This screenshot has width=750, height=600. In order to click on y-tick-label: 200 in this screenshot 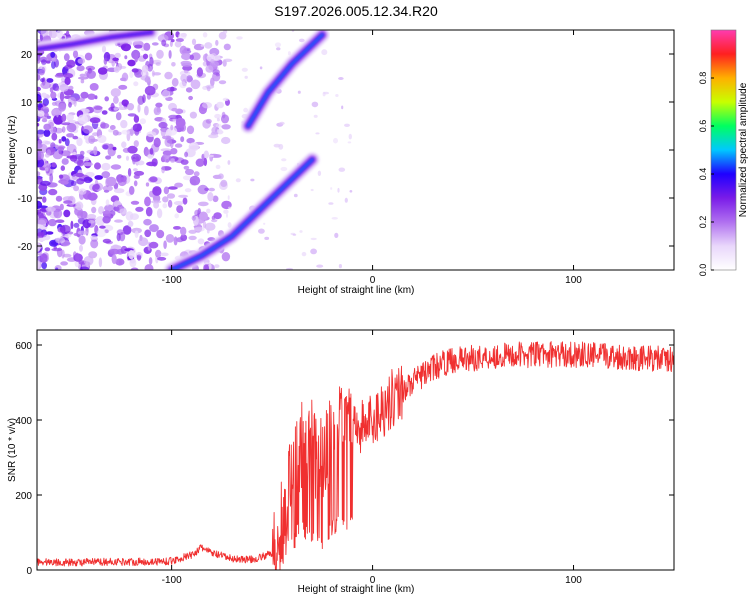, I will do `click(23, 496)`.